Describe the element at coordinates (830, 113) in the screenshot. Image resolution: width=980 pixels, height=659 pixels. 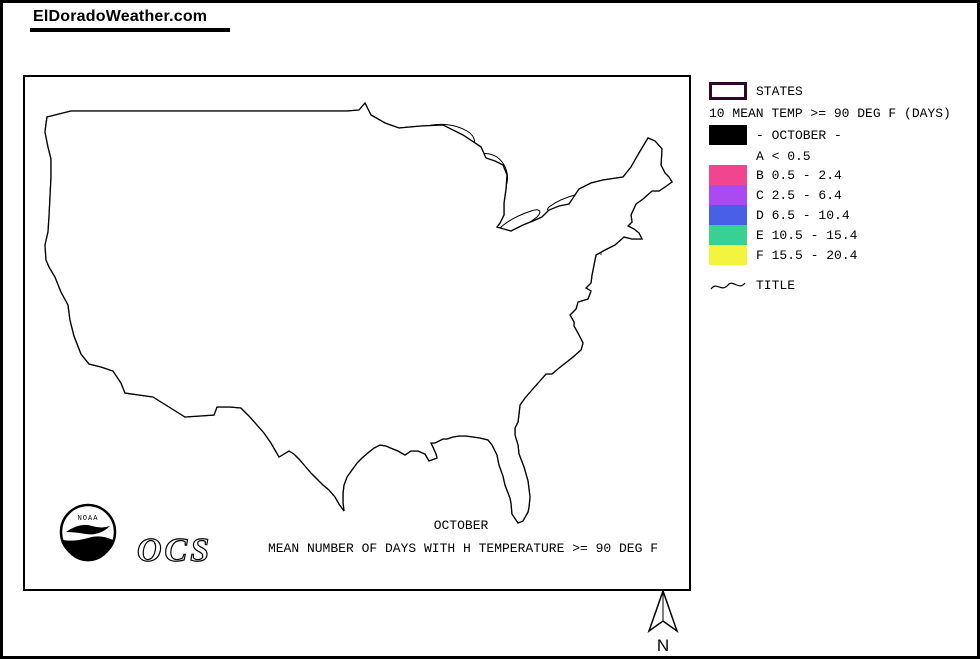
I see `legend-dataset-title: 10 MEAN TEMP >= 90 DEG F (DAYS)` at that location.